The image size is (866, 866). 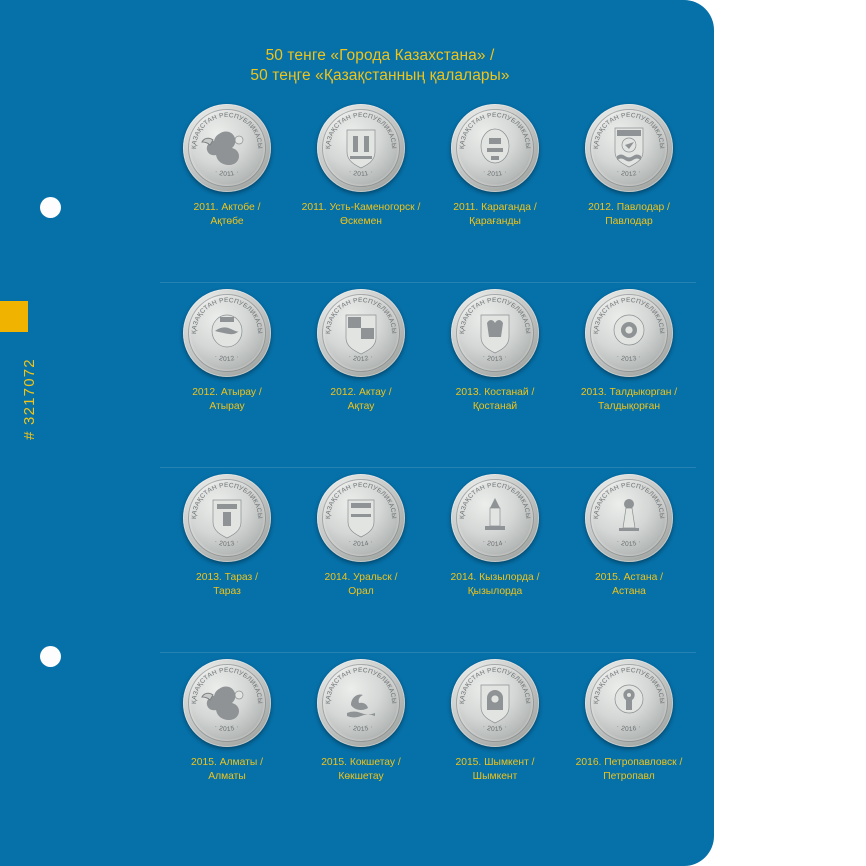 I want to click on coin-caption-line-2: Қызылорда, so click(x=495, y=591).